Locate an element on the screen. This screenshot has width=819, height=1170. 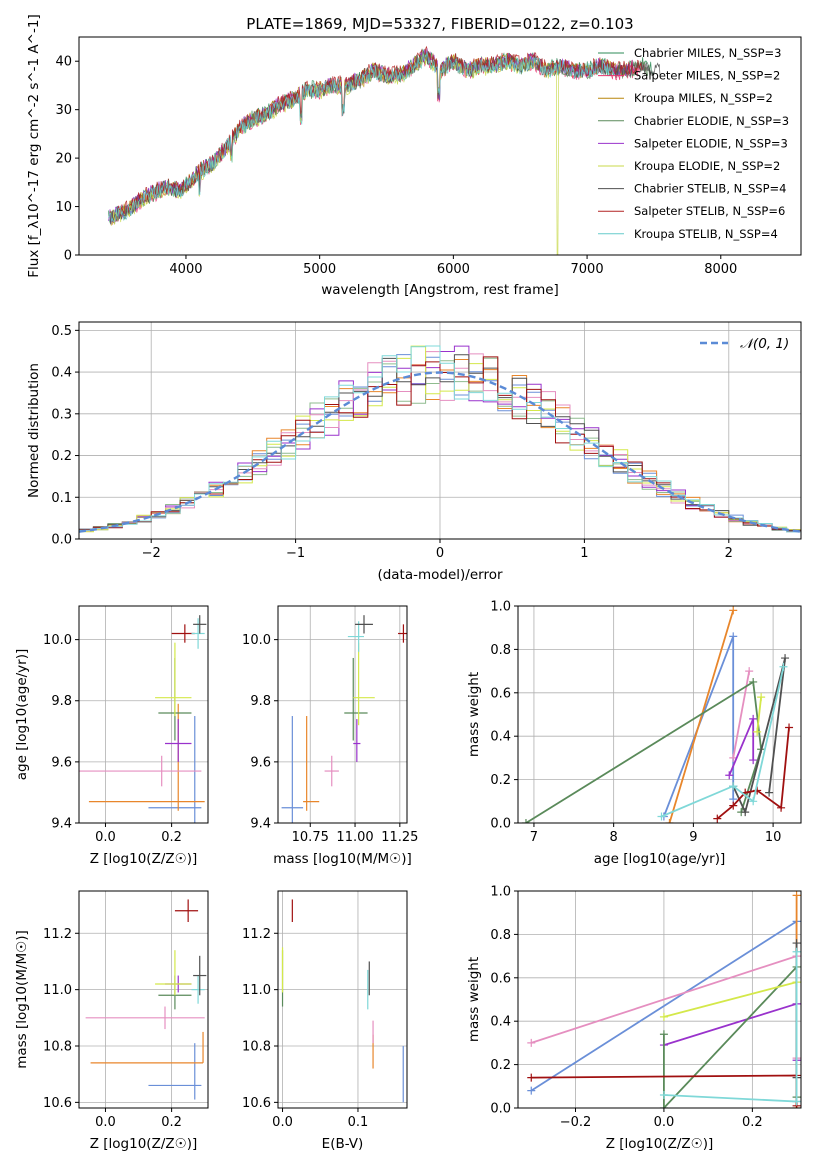
x-tick-label: 4000 is located at coordinates (185, 269).